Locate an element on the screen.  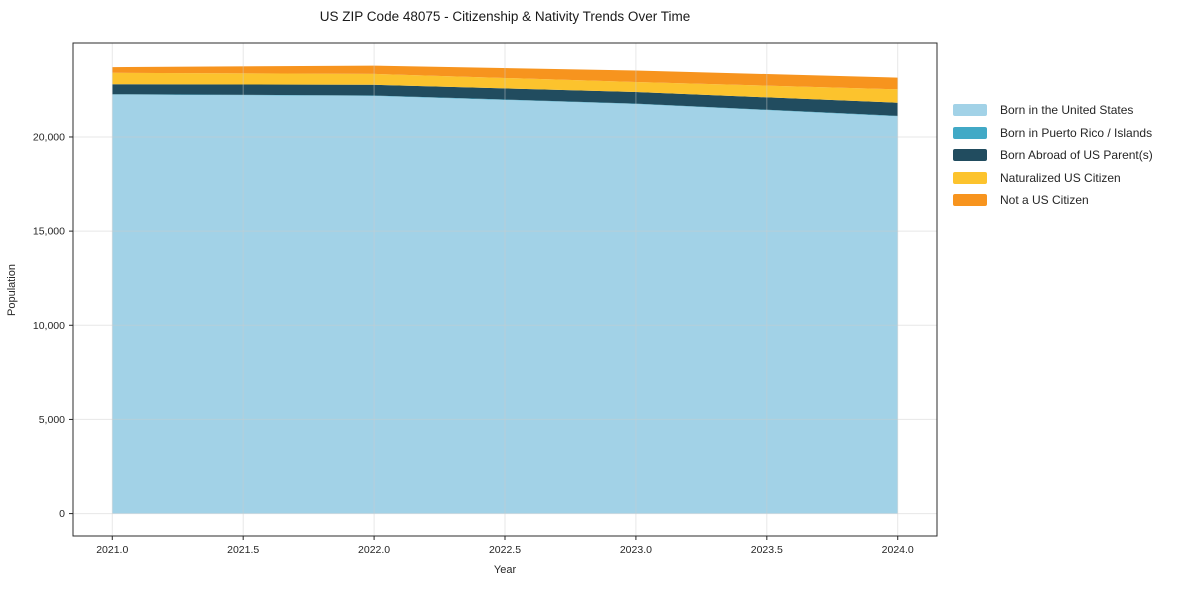
area-born-abroad-of-us-parent-s- is located at coordinates (505, 100).